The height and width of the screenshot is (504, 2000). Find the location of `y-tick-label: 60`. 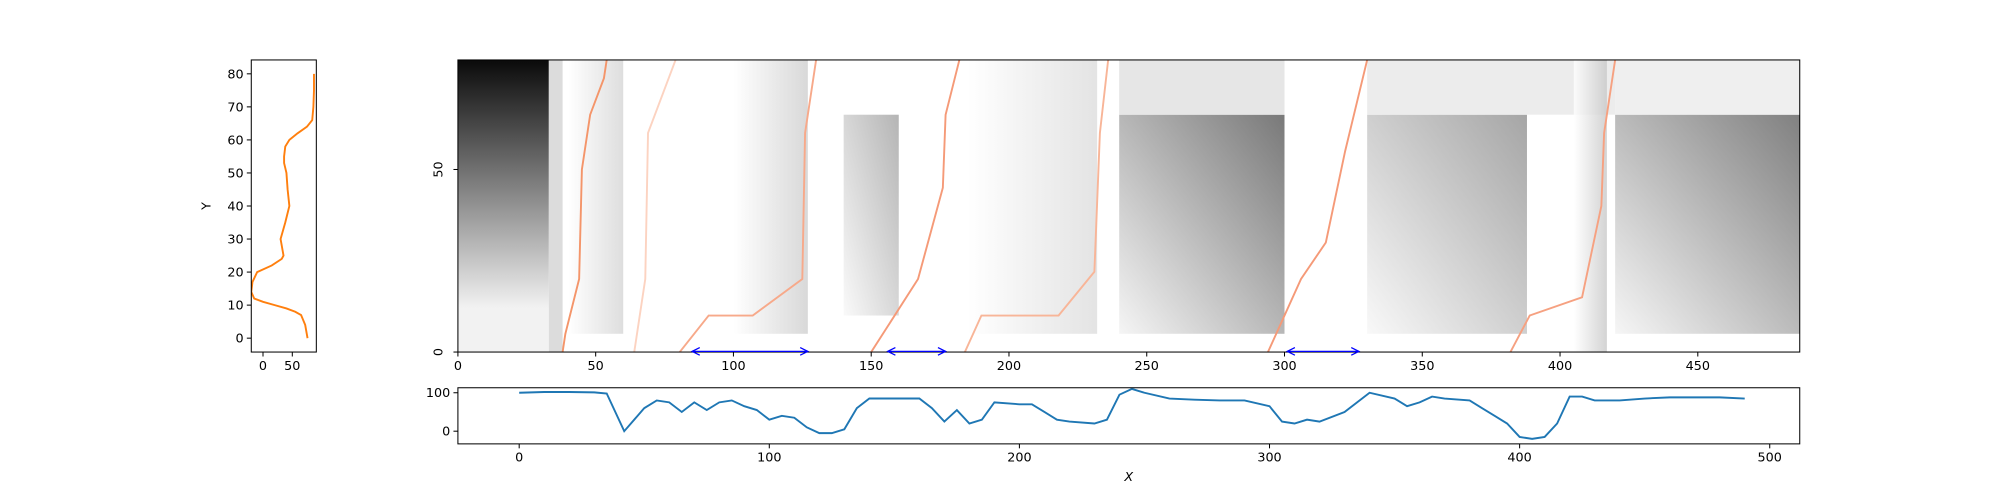

y-tick-label: 60 is located at coordinates (235, 140).